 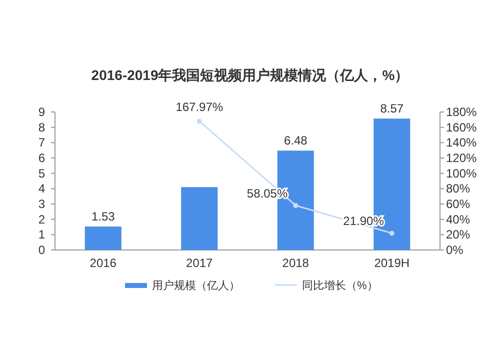 What do you see at coordinates (462, 112) in the screenshot?
I see `y2-tick-label: 180%` at bounding box center [462, 112].